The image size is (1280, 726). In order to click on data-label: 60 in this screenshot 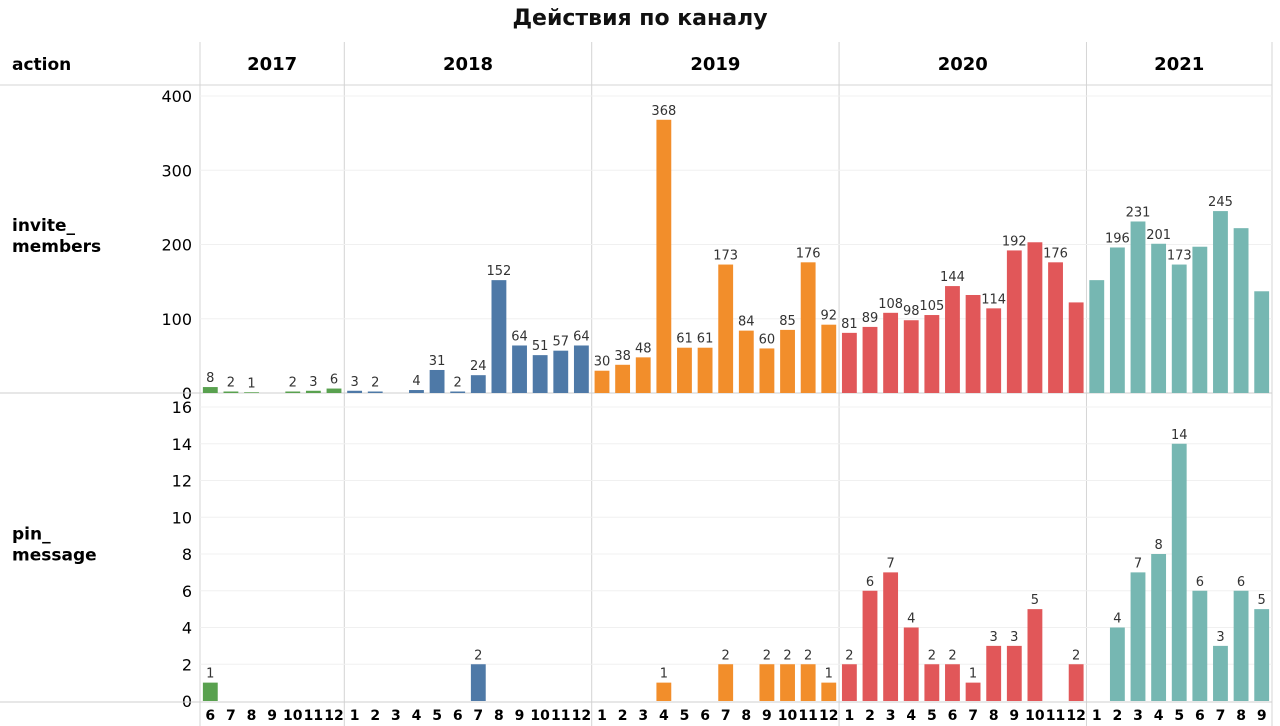, I will do `click(767, 339)`.